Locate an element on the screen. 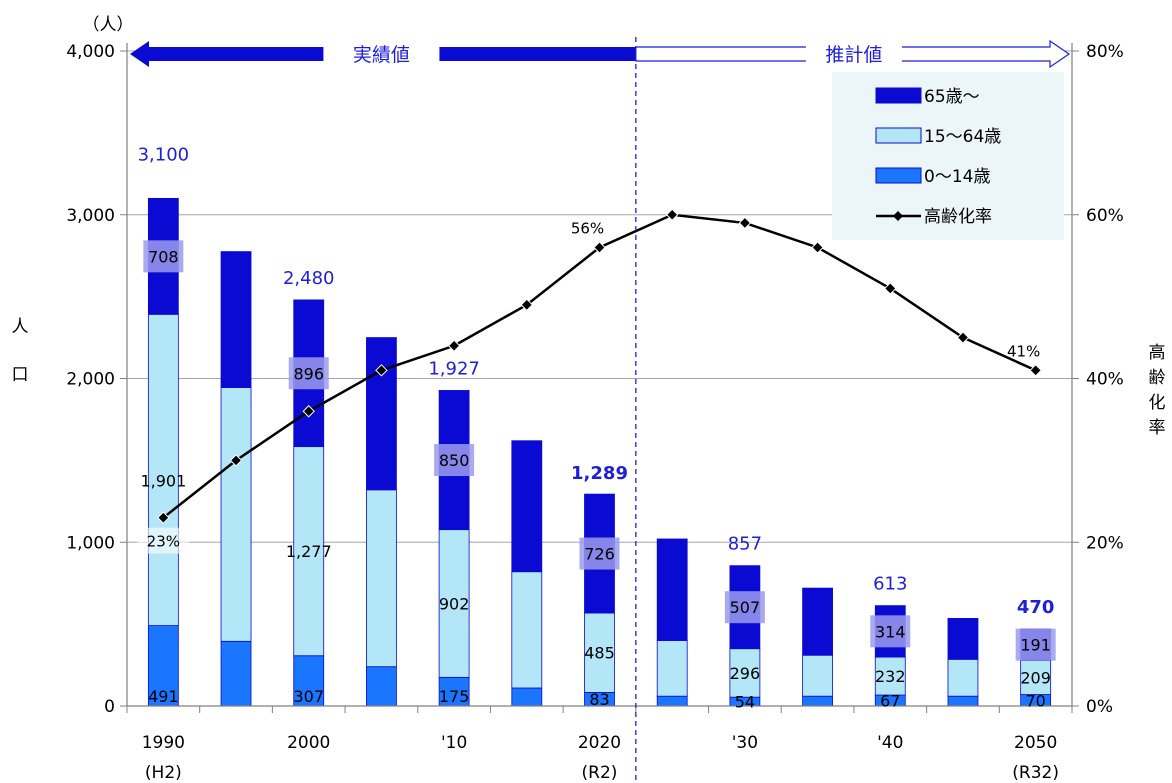 This screenshot has height=783, width=1172. actual-label: 実績値 is located at coordinates (381, 55).